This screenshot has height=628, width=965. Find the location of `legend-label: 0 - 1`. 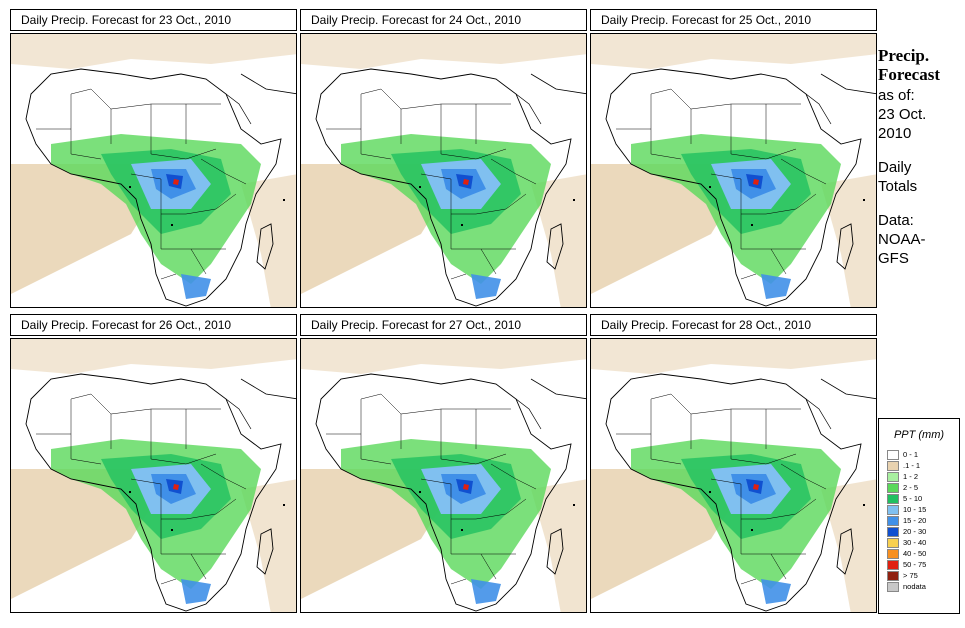

legend-label: 0 - 1 is located at coordinates (911, 454).